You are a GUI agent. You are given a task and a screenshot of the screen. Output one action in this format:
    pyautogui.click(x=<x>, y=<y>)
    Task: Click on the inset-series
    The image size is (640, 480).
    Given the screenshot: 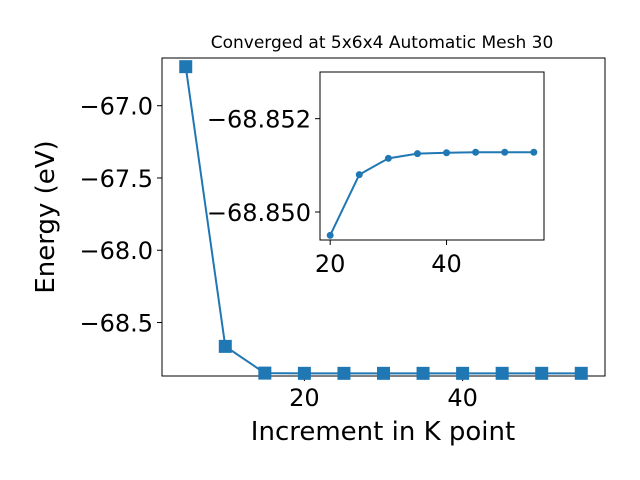 What is the action you would take?
    pyautogui.click(x=432, y=193)
    